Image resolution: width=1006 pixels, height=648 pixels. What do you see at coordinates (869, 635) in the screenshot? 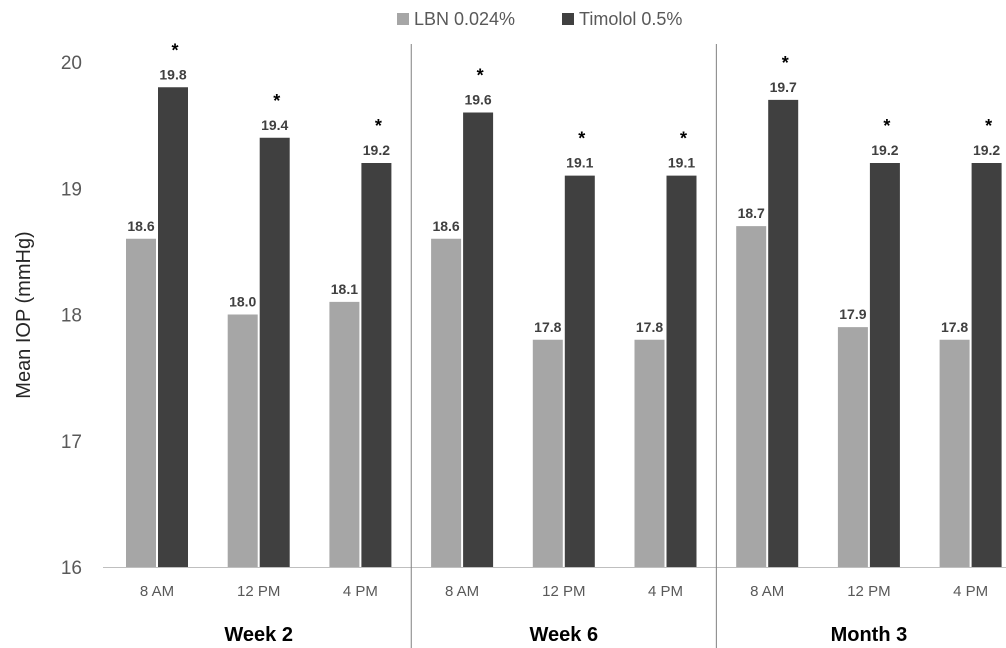
I see `group-label: Month 3` at bounding box center [869, 635].